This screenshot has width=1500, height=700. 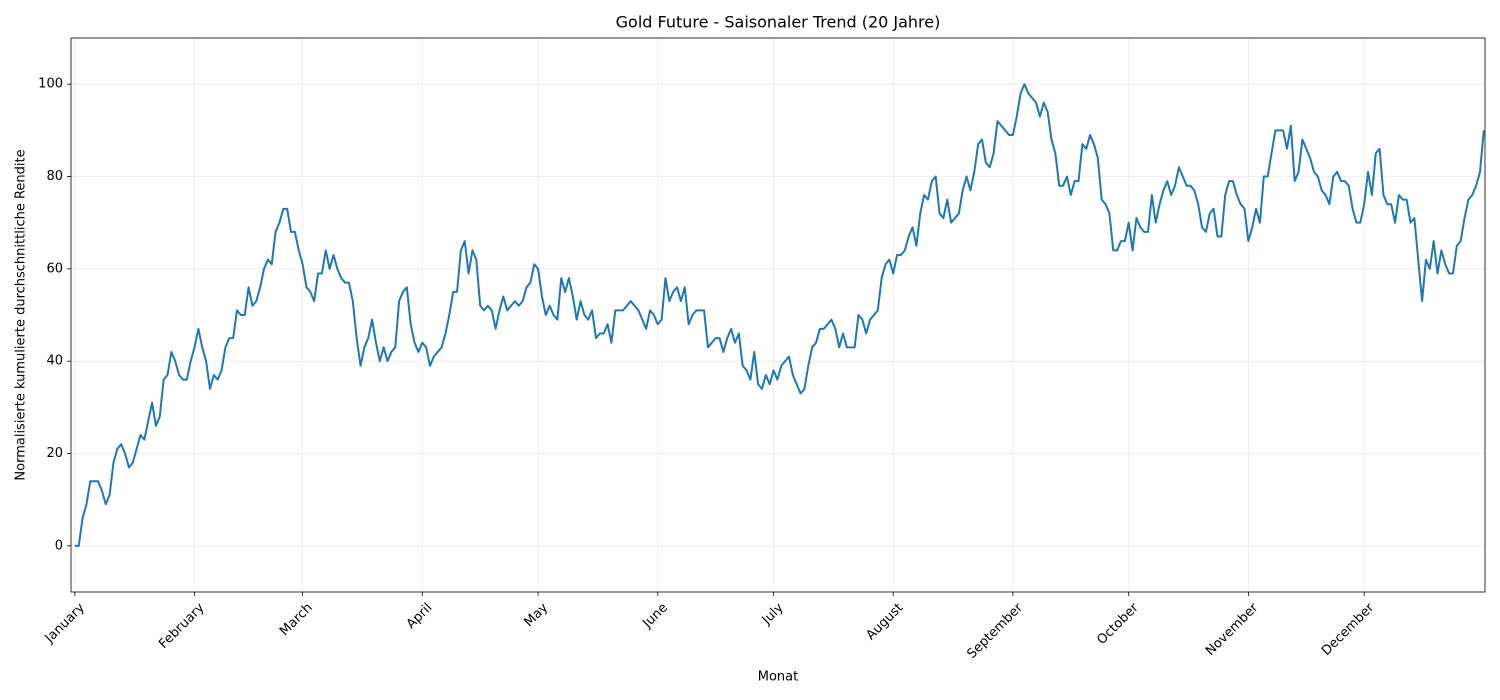 I want to click on x-tick-label: February, so click(x=182, y=626).